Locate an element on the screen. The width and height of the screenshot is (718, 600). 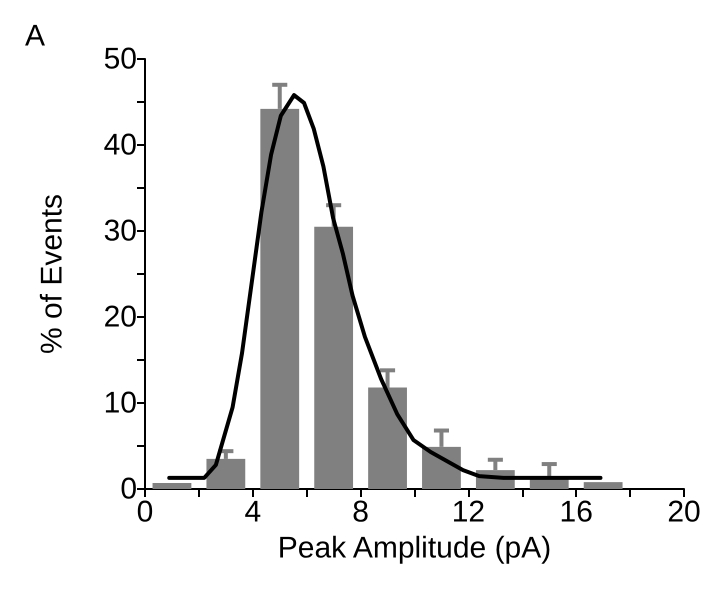
x-tick-label: 4 is located at coordinates (253, 512).